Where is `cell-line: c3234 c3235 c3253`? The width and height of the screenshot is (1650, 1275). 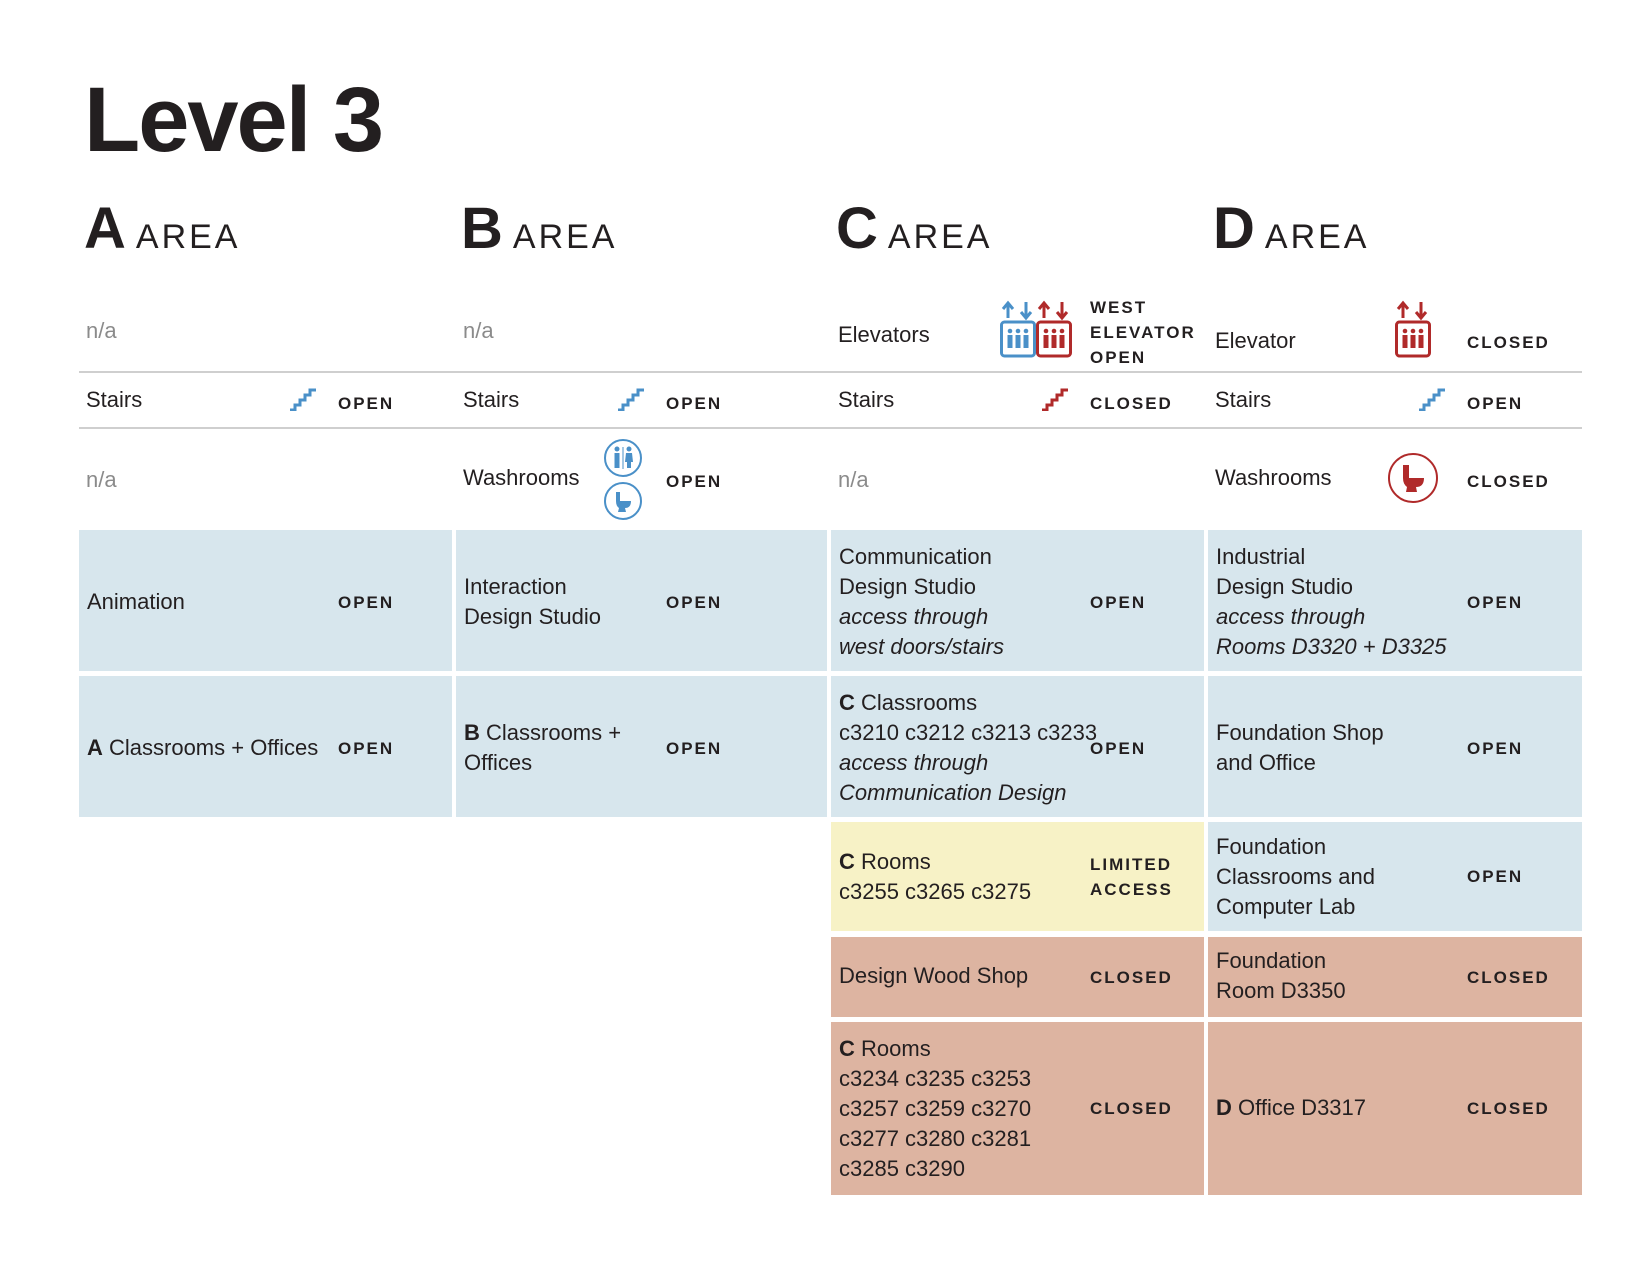 cell-line: c3234 c3235 c3253 is located at coordinates (935, 1078).